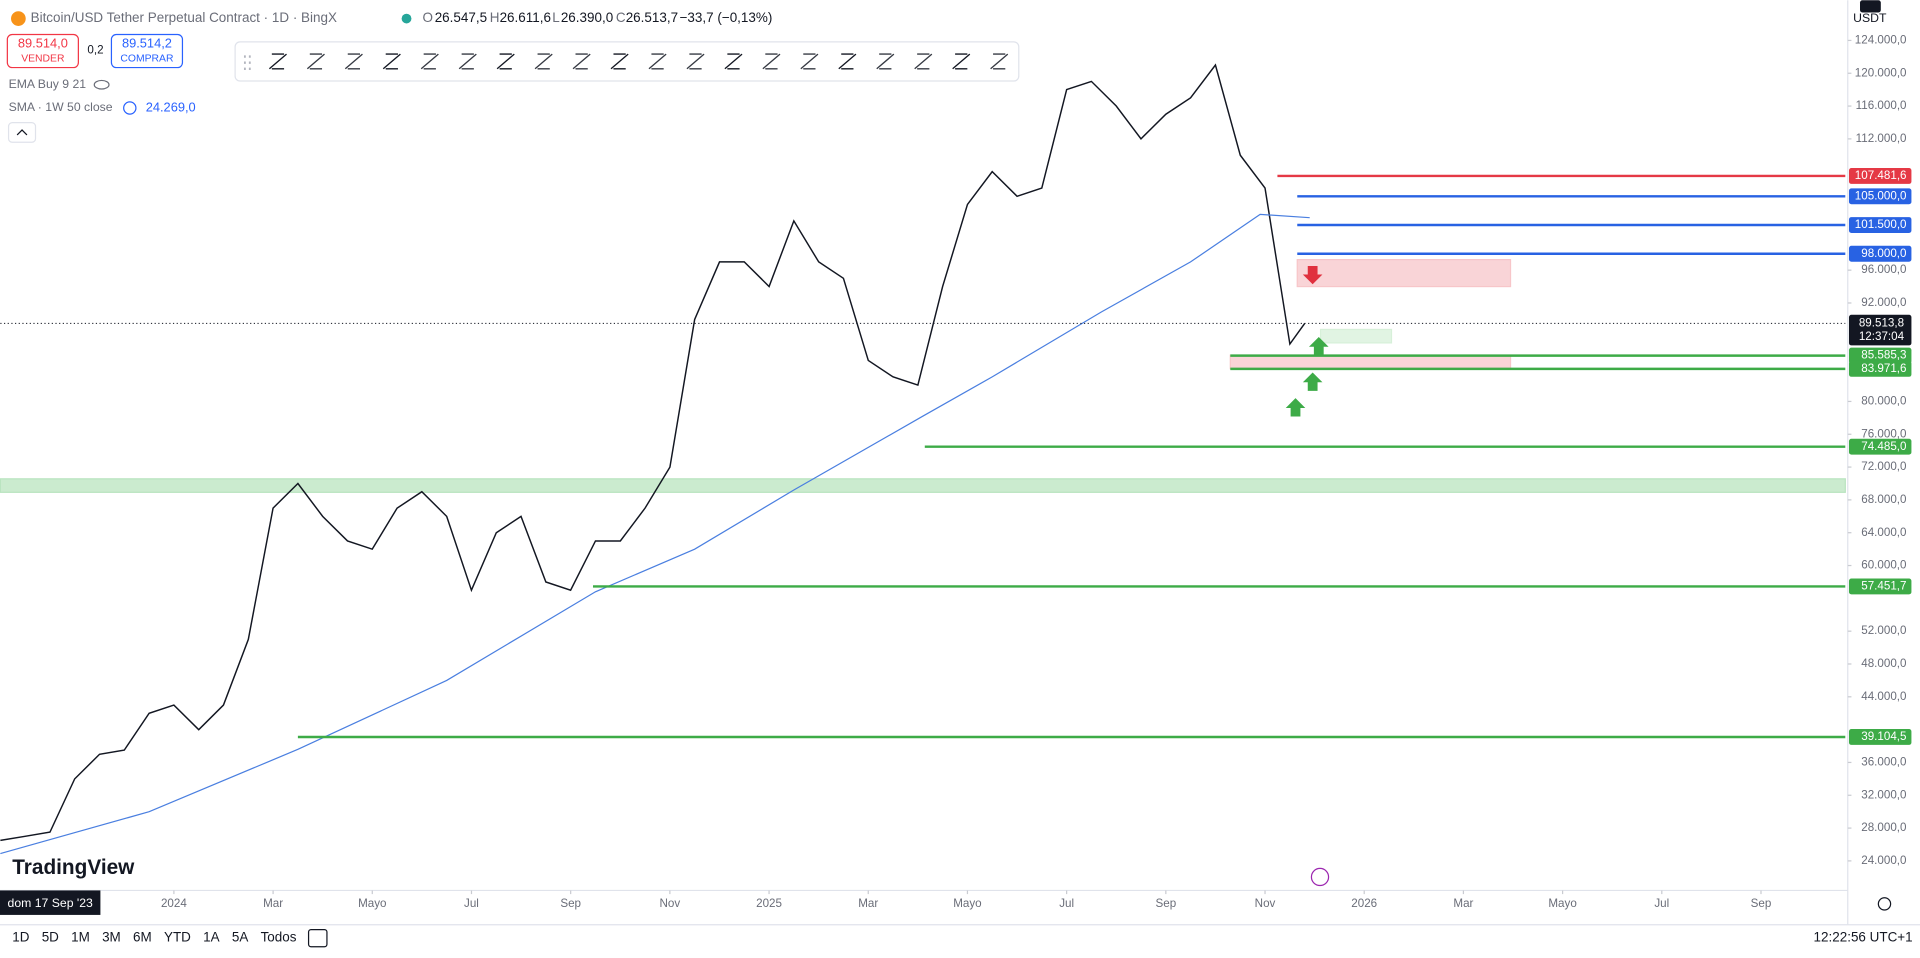 The height and width of the screenshot is (958, 1920). What do you see at coordinates (279, 937) in the screenshot?
I see `range-button: Todos` at bounding box center [279, 937].